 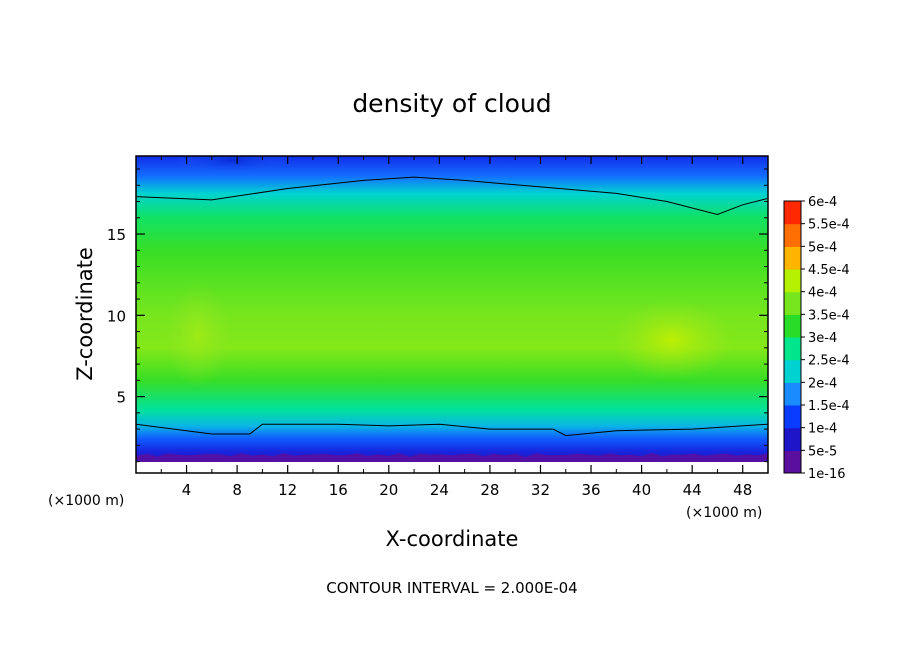 I want to click on y-axis-label: Z-coordinate, so click(x=85, y=314).